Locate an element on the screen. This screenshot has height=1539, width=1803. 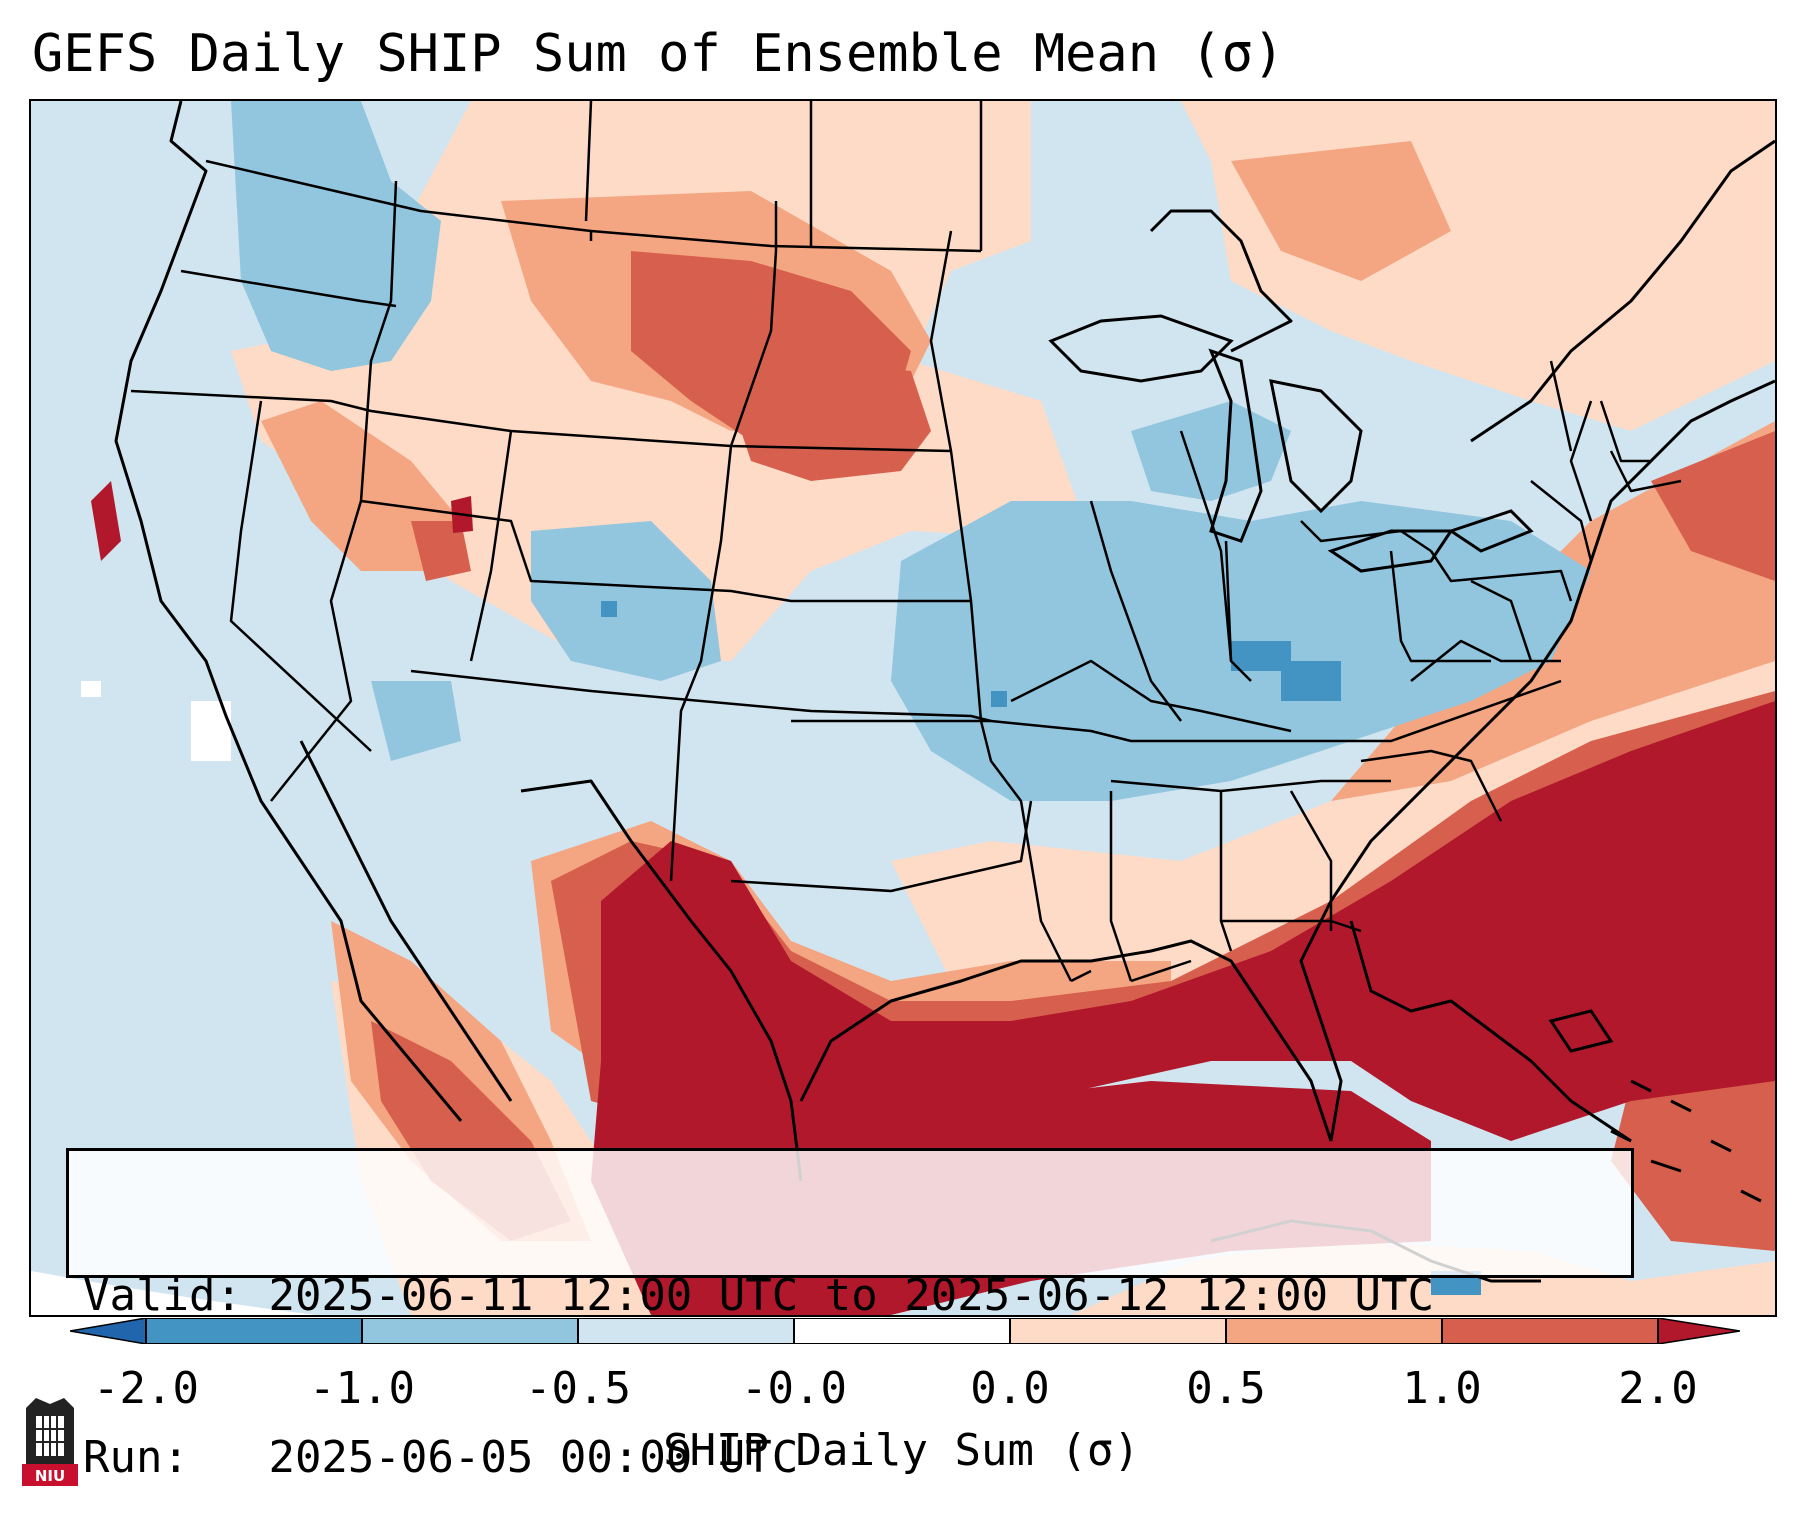
colorbar-tick-label: 1.0 is located at coordinates (1442, 1388).